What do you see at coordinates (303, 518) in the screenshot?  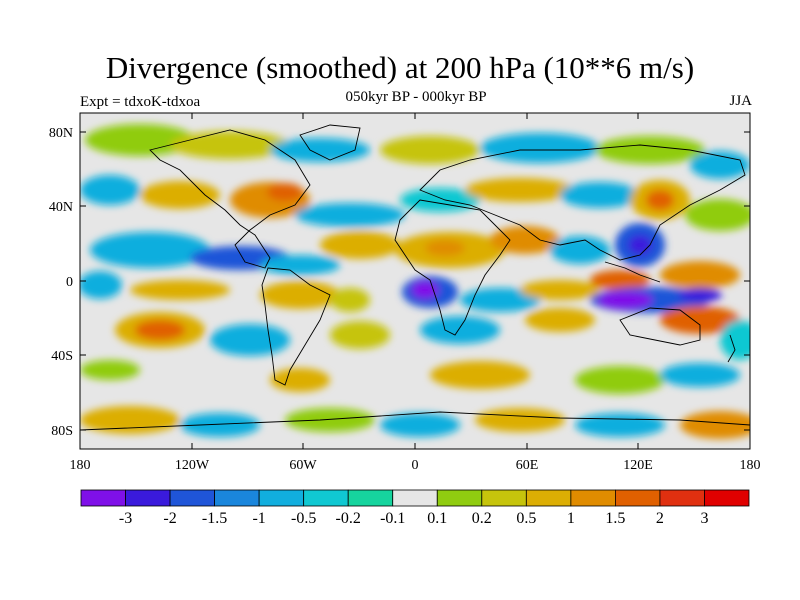 I see `colorbar-label: -0.5` at bounding box center [303, 518].